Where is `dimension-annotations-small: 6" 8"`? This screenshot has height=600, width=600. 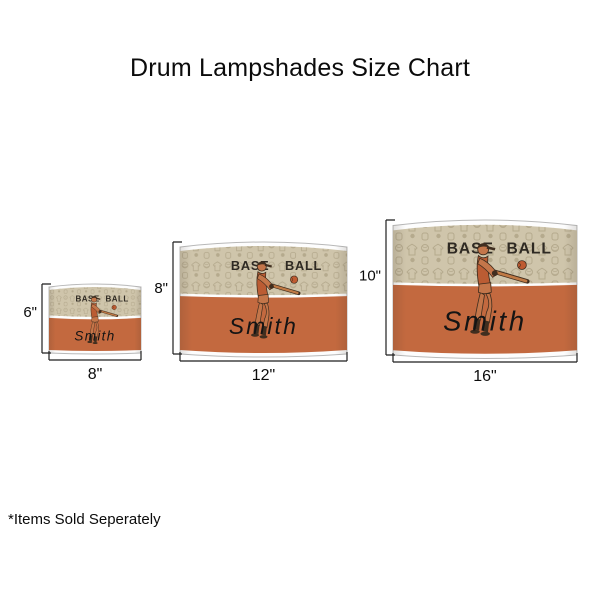 dimension-annotations-small: 6" 8" is located at coordinates (82, 333).